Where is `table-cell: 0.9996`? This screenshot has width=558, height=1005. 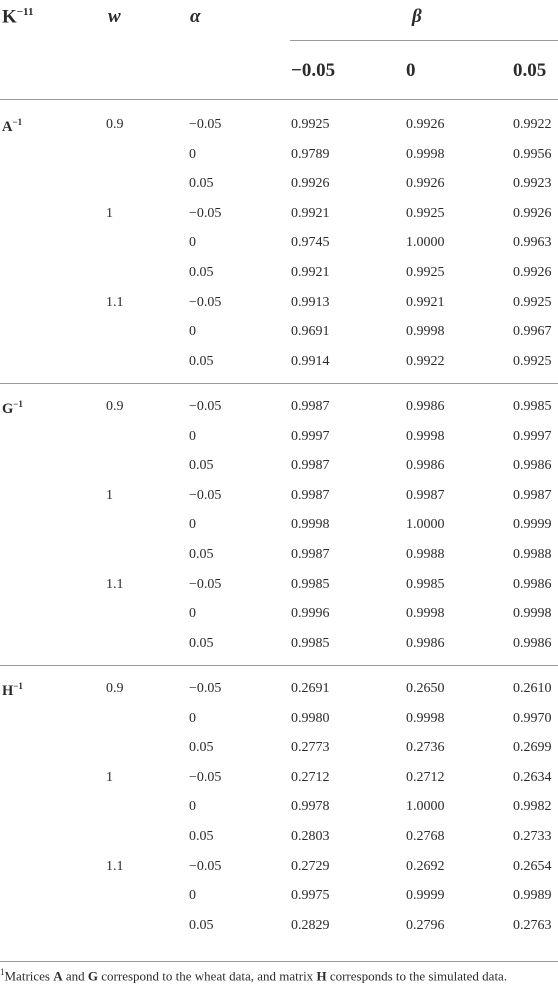 table-cell: 0.9996 is located at coordinates (310, 614).